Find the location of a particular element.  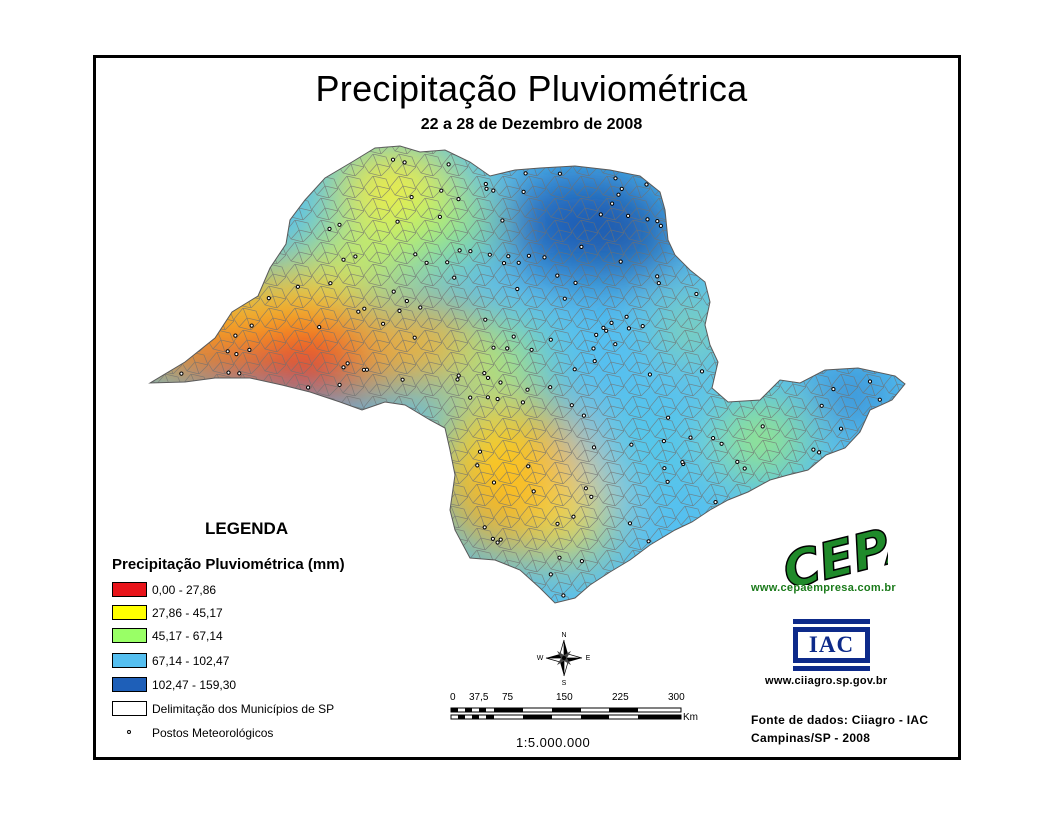

legend-label: 0,00 - 27,86 is located at coordinates (184, 589).